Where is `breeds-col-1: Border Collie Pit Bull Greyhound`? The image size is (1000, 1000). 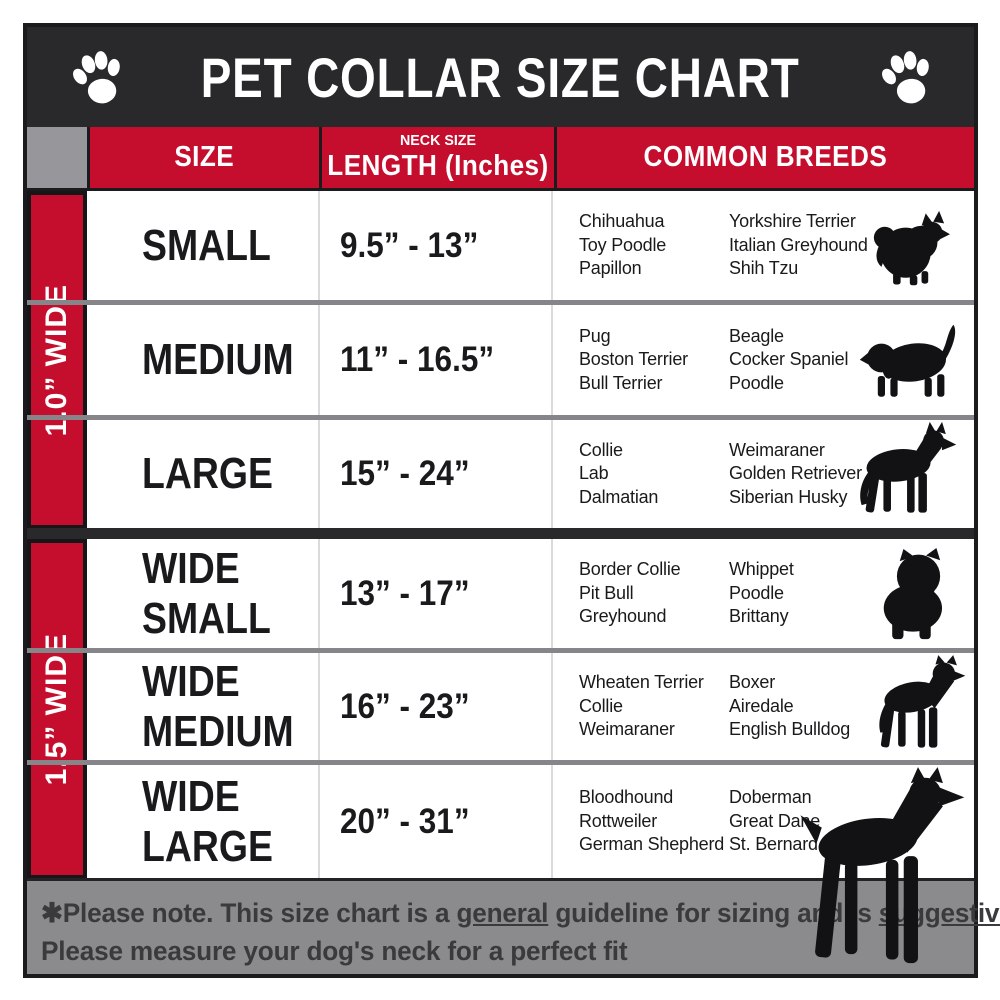 breeds-col-1: Border Collie Pit Bull Greyhound is located at coordinates (654, 593).